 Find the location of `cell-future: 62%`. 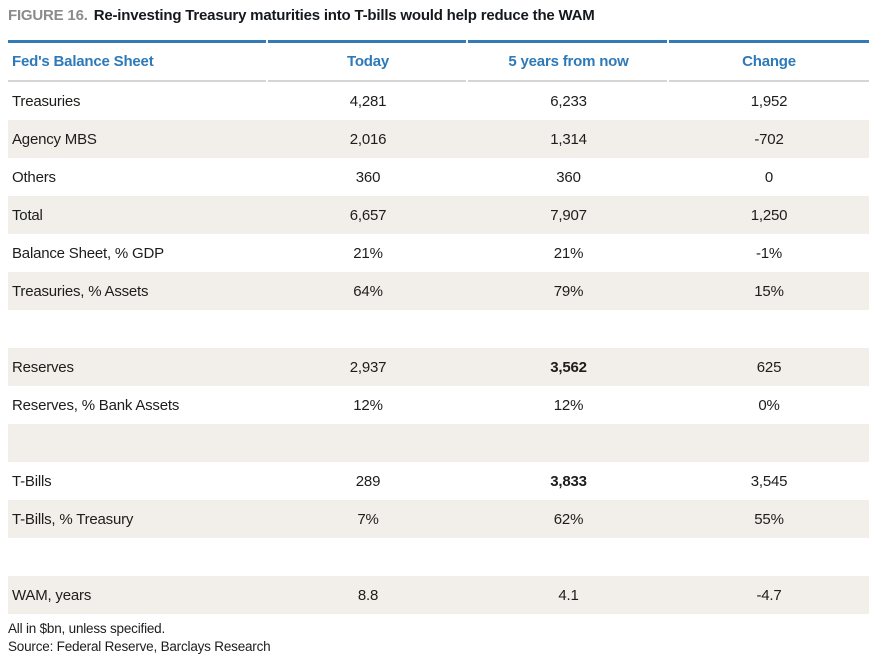

cell-future: 62% is located at coordinates (568, 519).